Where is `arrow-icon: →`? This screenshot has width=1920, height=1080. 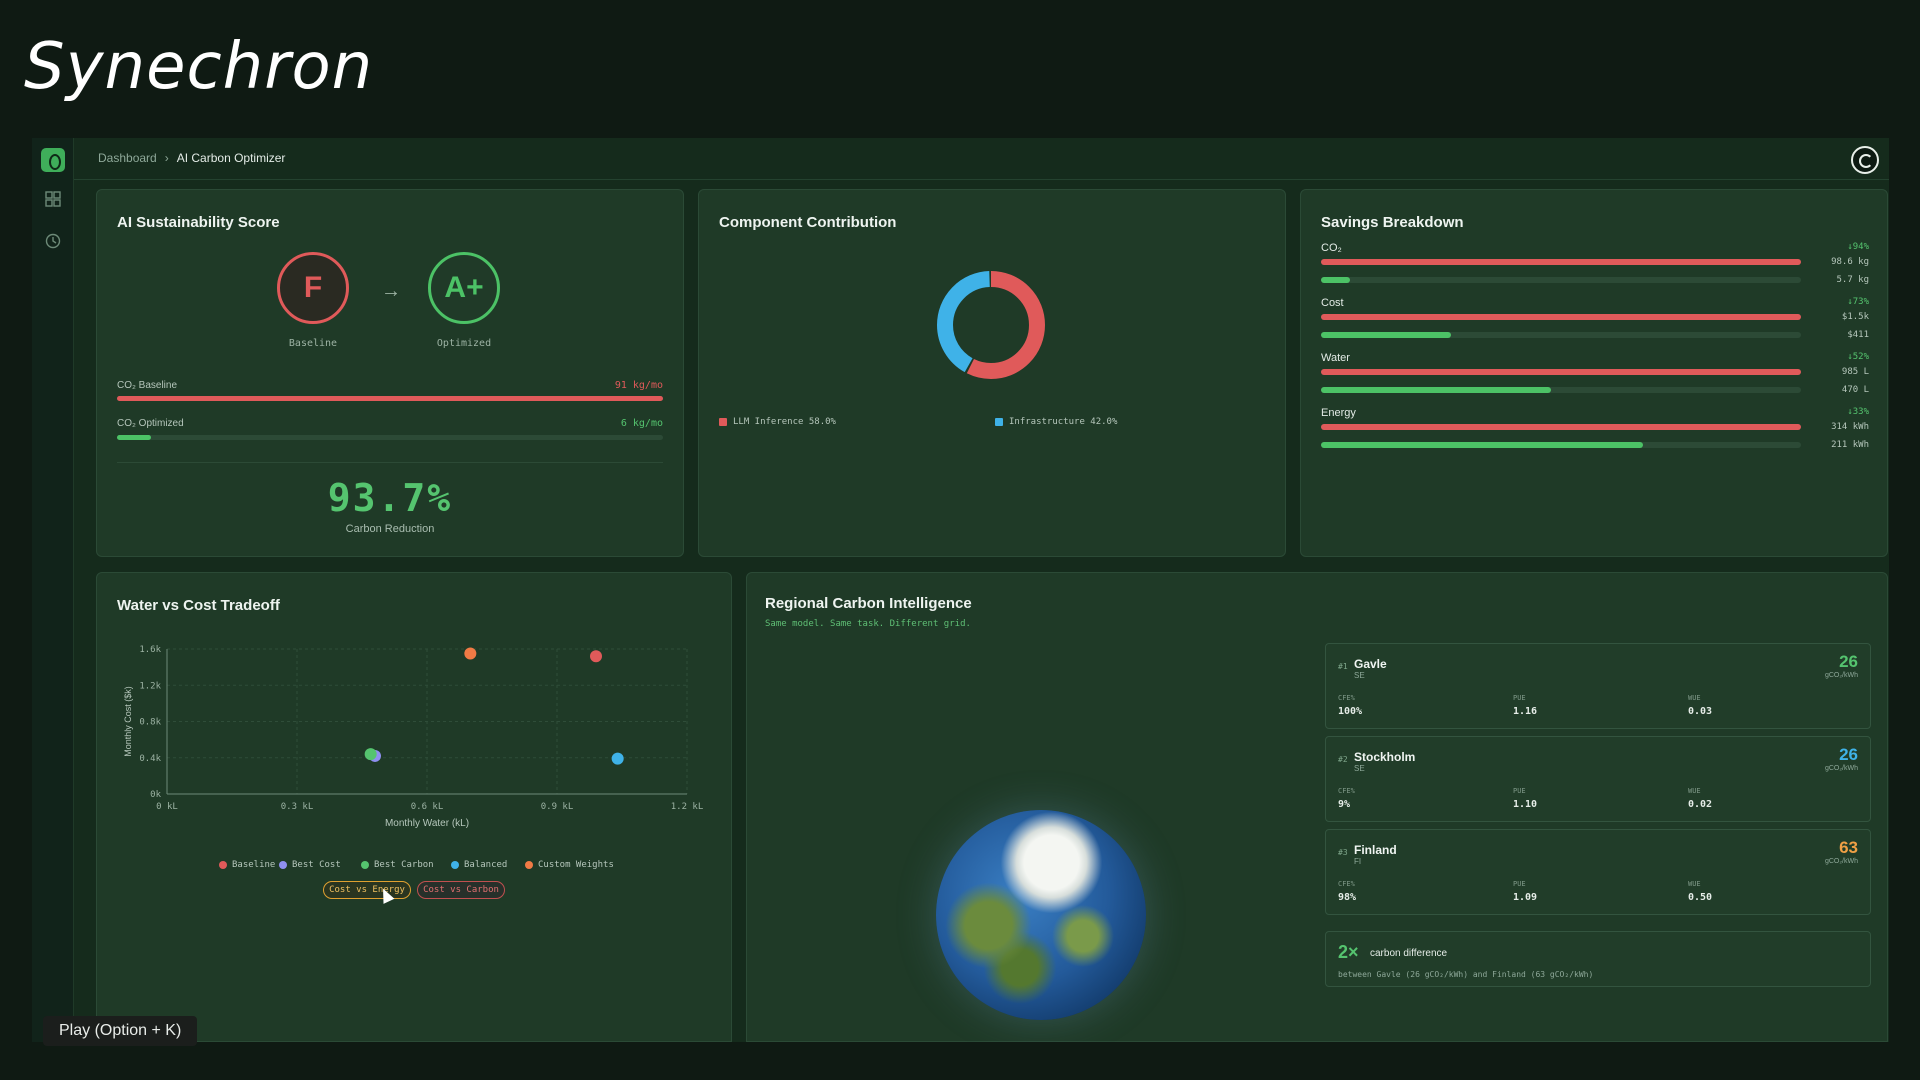 arrow-icon: → is located at coordinates (391, 291).